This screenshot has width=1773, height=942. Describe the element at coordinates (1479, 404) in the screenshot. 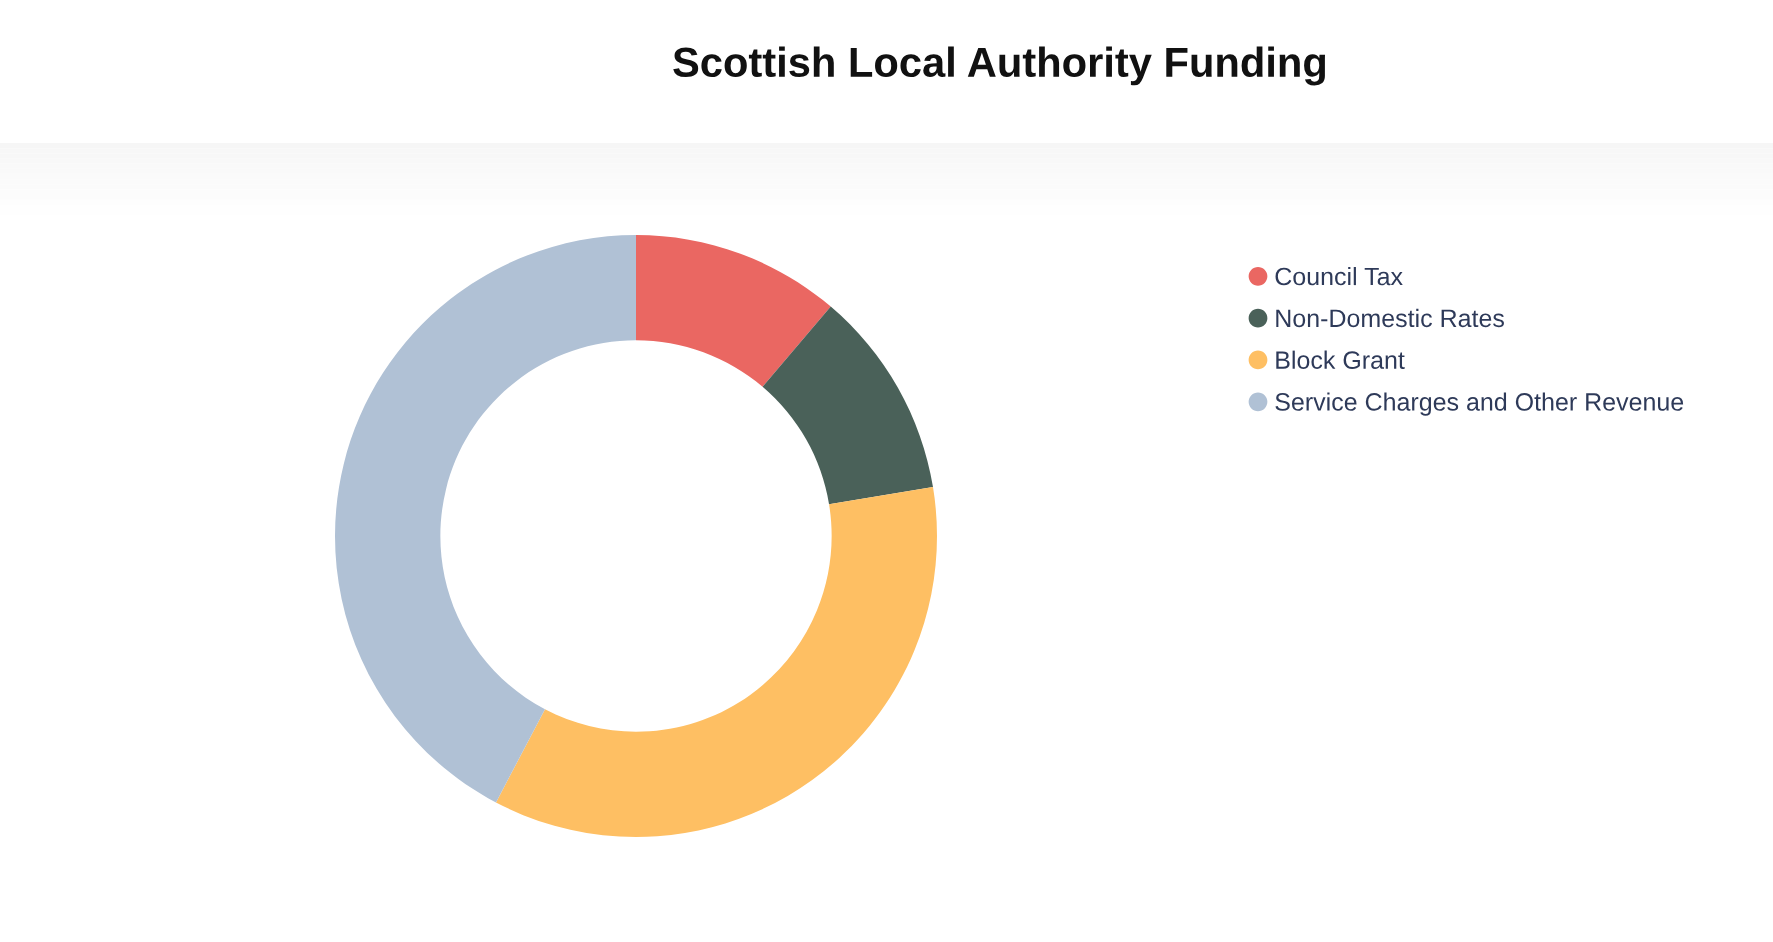

I see `legend-label: Service Charges and Other Revenue` at that location.